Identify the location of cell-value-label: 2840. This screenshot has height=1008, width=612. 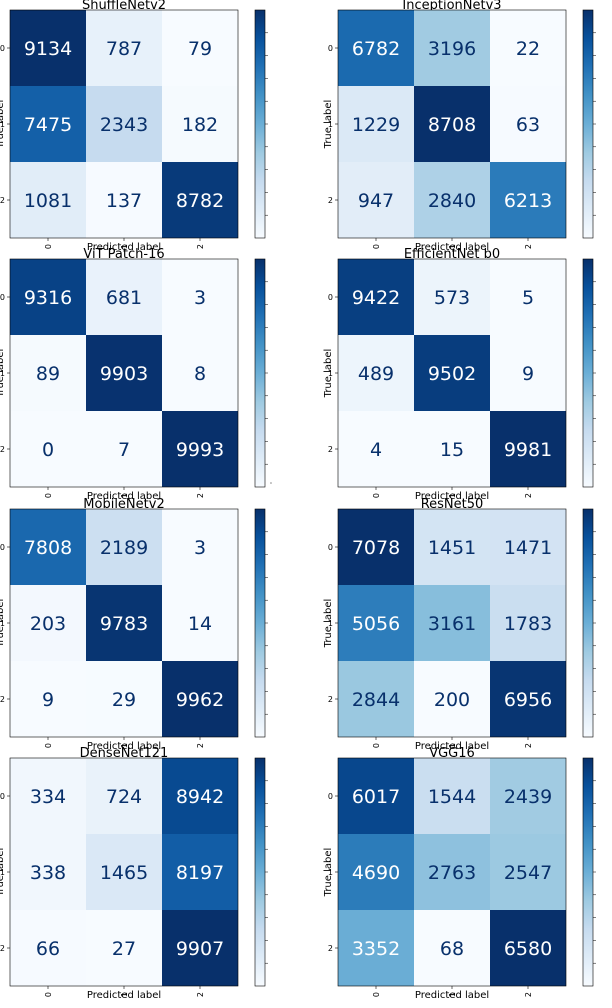
(452, 201).